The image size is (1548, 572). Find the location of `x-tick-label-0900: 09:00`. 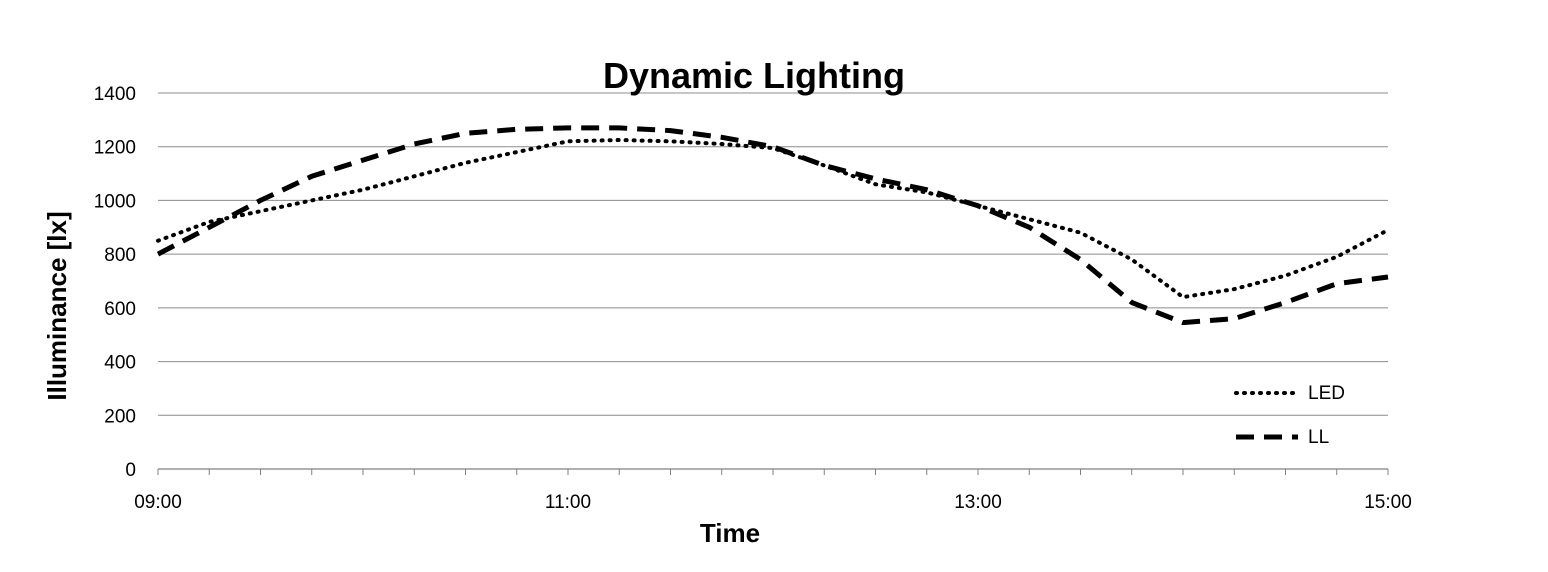

x-tick-label-0900: 09:00 is located at coordinates (158, 502).